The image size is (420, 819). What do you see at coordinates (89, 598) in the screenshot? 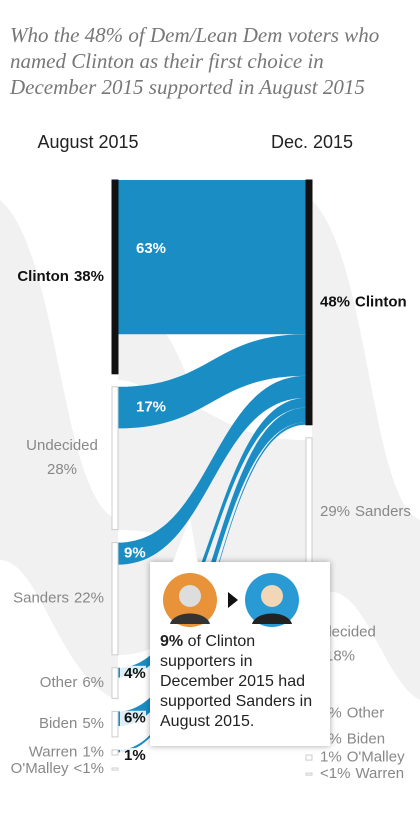
I see `node-value: 22%` at bounding box center [89, 598].